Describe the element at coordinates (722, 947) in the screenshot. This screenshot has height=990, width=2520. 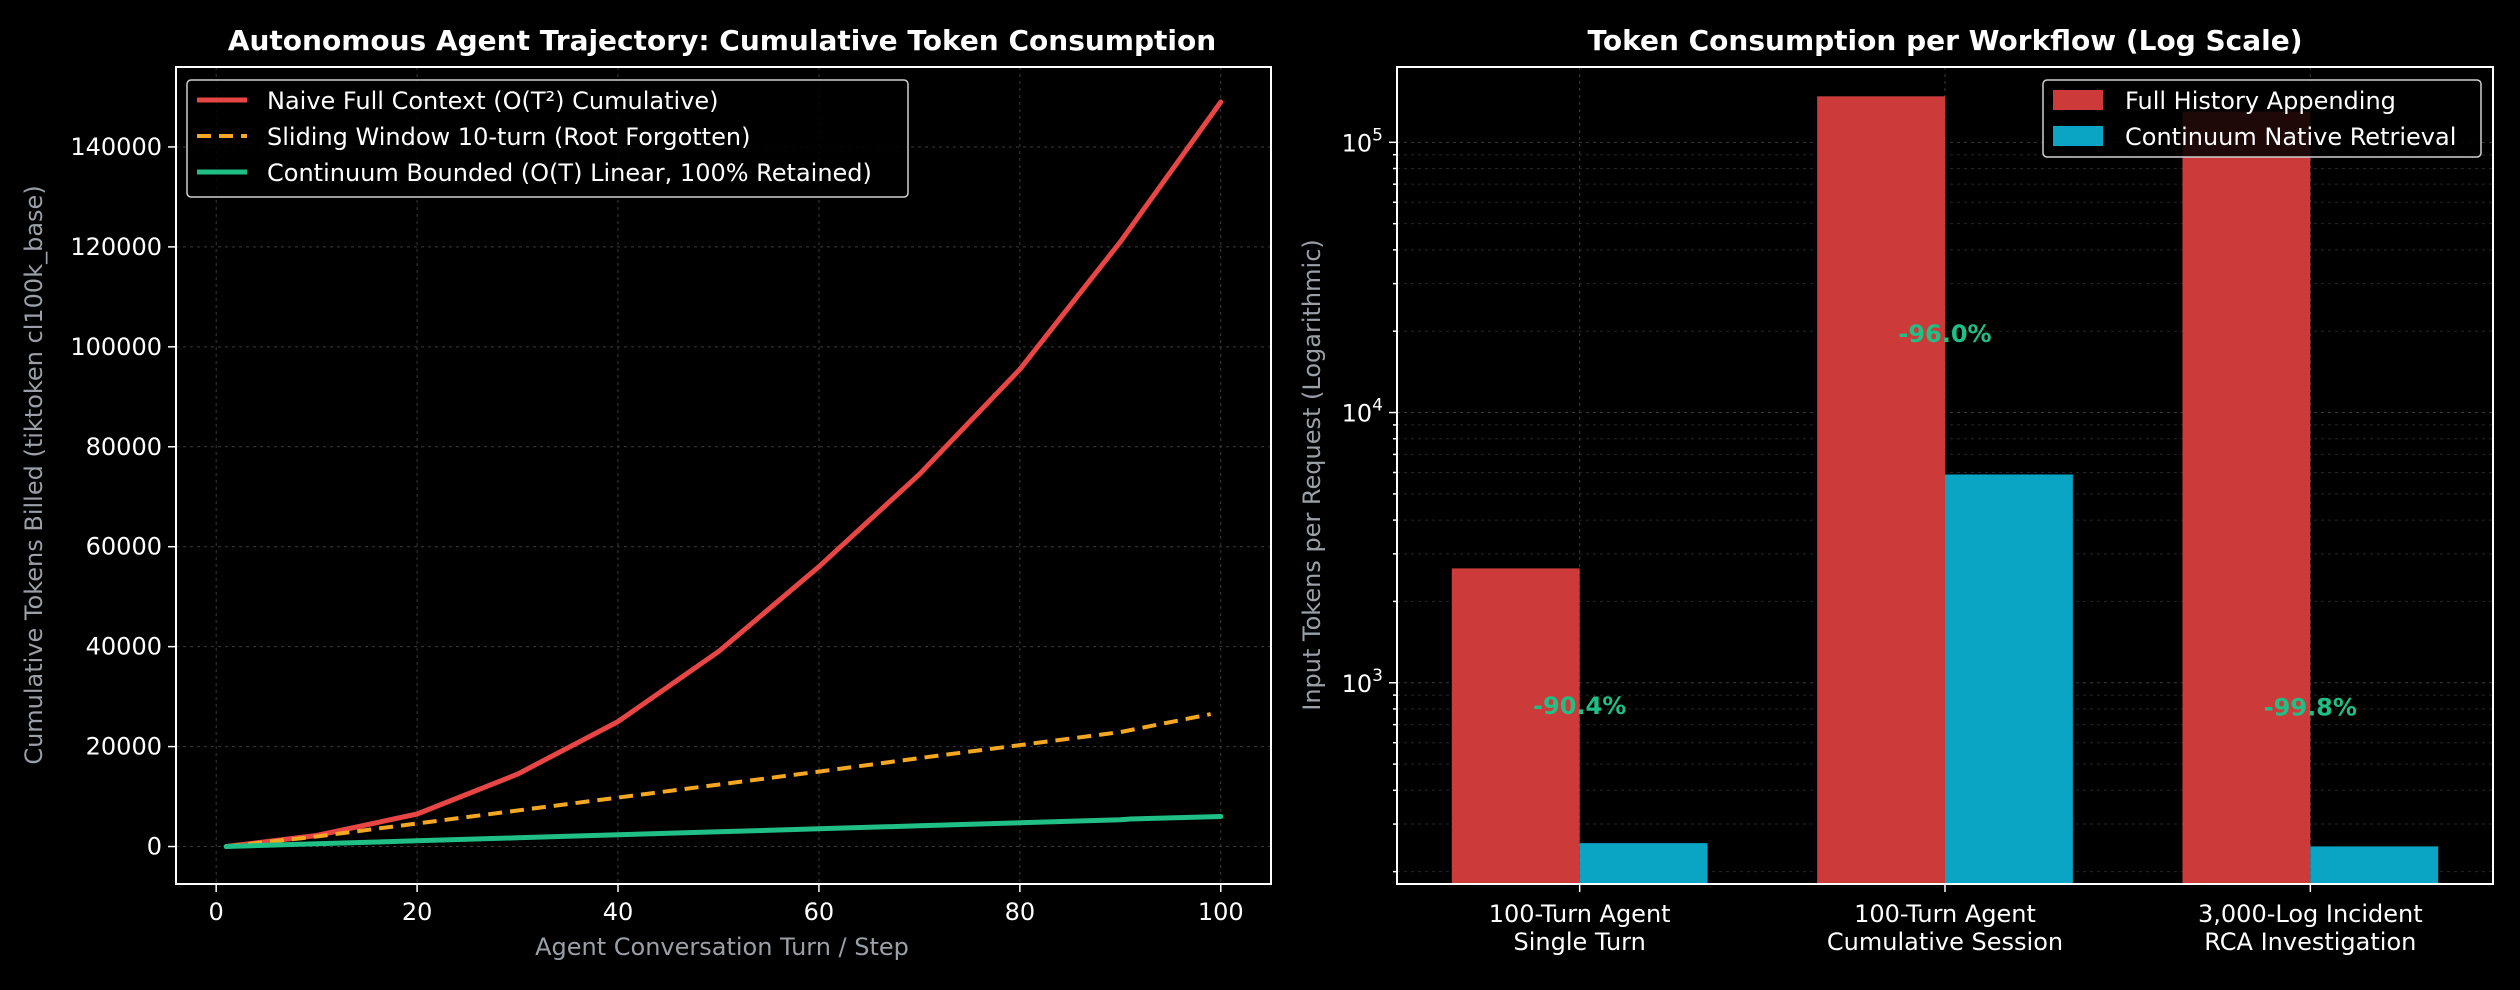
I see `line-chart-xlabel: Agent Conversation Turn / Step` at that location.